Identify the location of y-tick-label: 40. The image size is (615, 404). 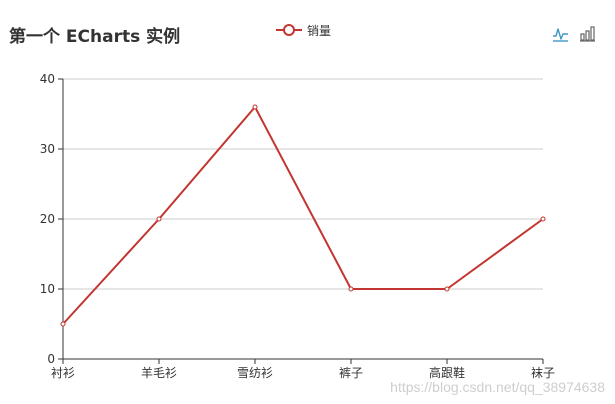
(47, 79).